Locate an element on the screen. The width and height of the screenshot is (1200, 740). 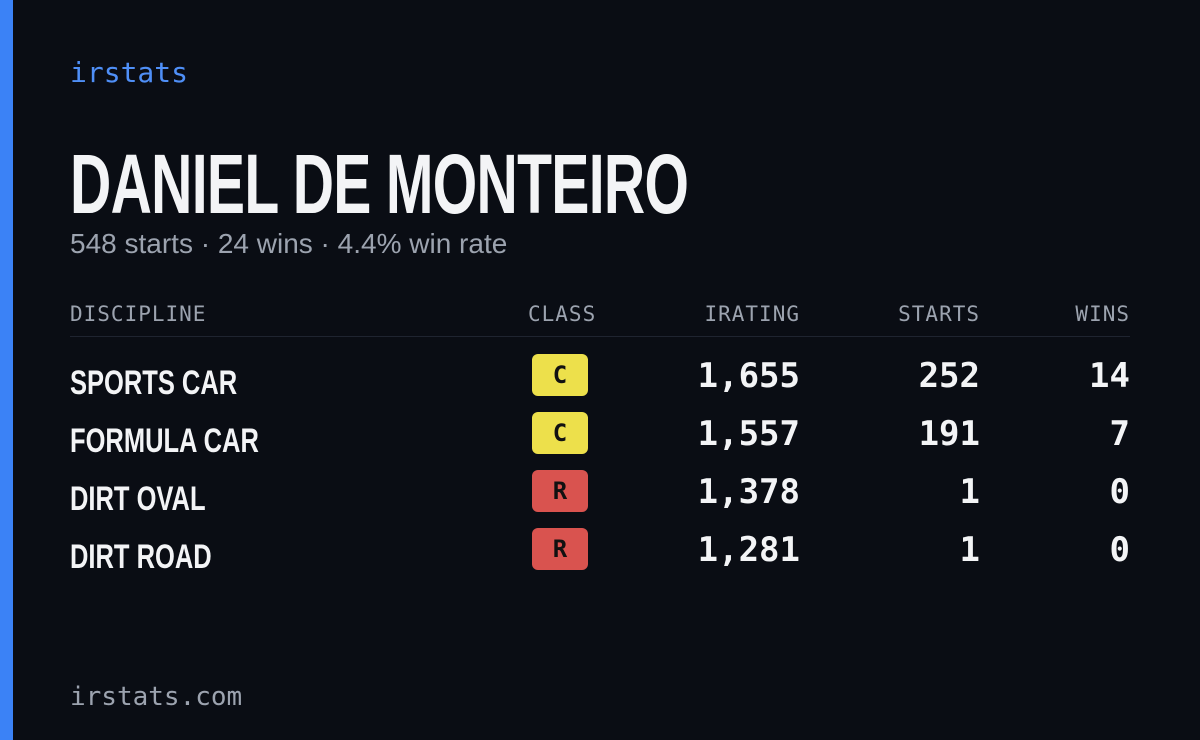
discipline: SPORTS CAR is located at coordinates (154, 383).